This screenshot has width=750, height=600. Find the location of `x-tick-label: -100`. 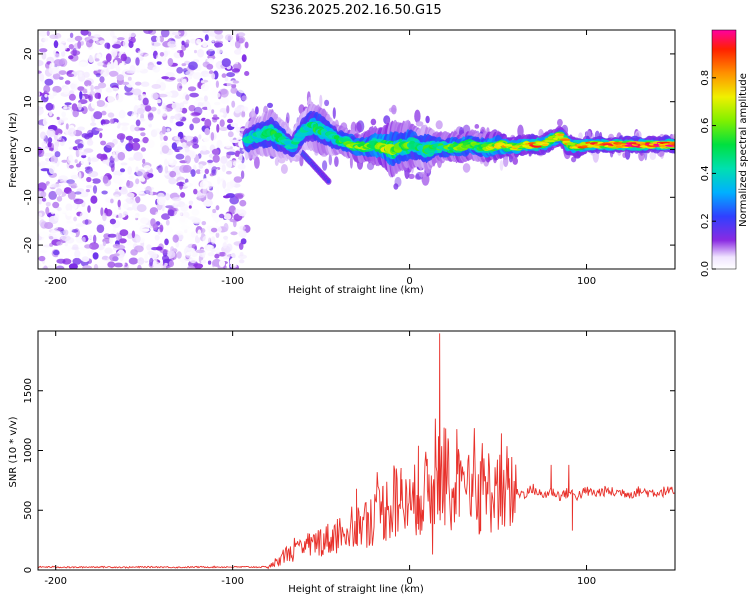

x-tick-label: -100 is located at coordinates (232, 581).